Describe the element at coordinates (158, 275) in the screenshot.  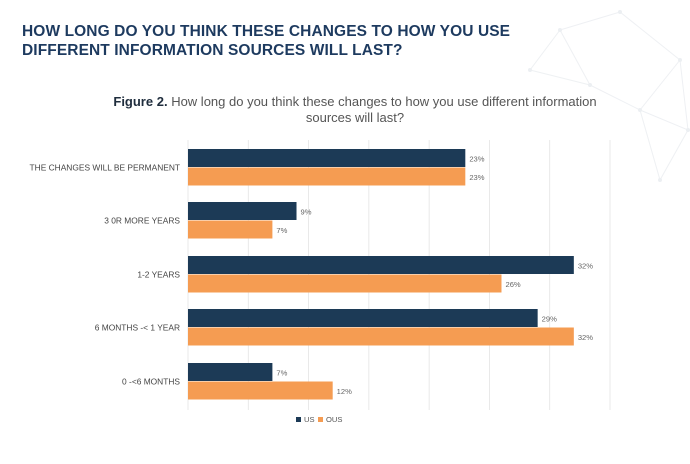
I see `category-label: 1-2 YEARS` at that location.